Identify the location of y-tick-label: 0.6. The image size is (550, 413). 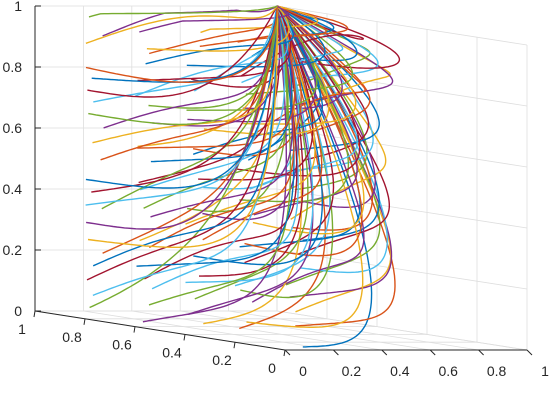
(448, 371).